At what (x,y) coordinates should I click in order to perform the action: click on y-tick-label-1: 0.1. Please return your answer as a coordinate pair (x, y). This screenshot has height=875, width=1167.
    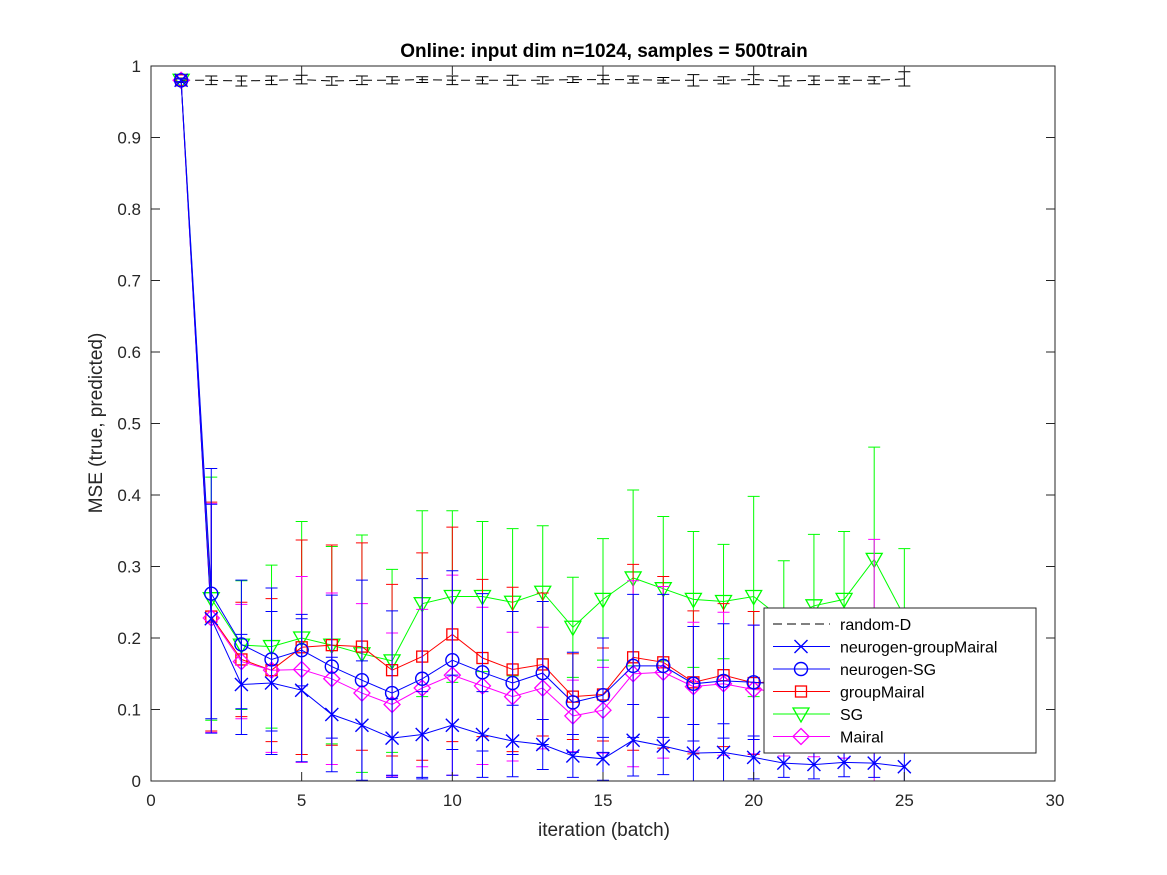
    Looking at the image, I should click on (129, 710).